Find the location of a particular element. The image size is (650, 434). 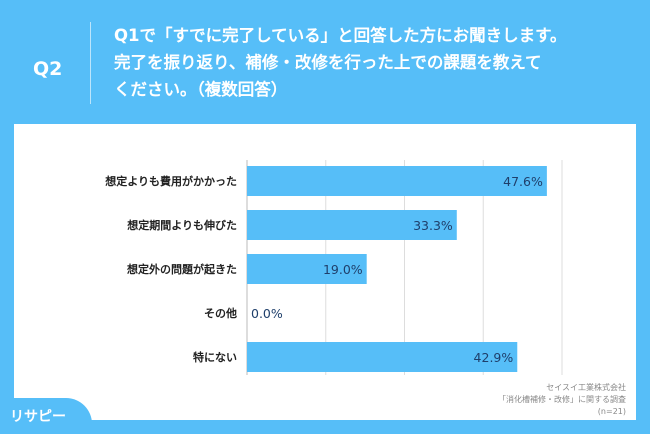

data-label: 0.0% is located at coordinates (267, 313).